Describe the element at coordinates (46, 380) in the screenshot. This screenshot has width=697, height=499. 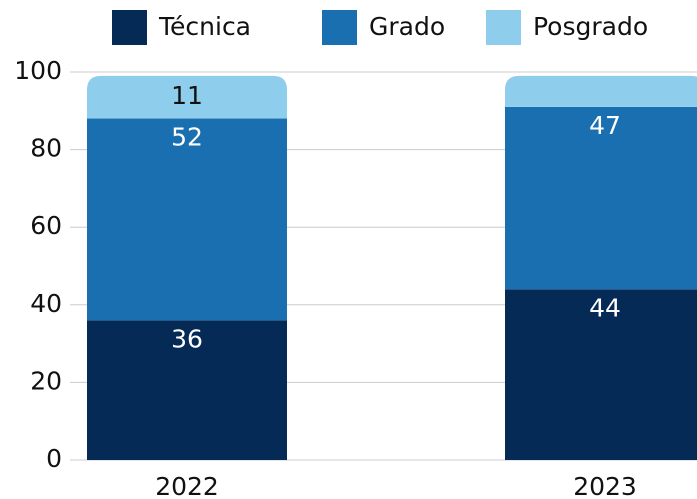
I see `y-tick-label: 20` at that location.